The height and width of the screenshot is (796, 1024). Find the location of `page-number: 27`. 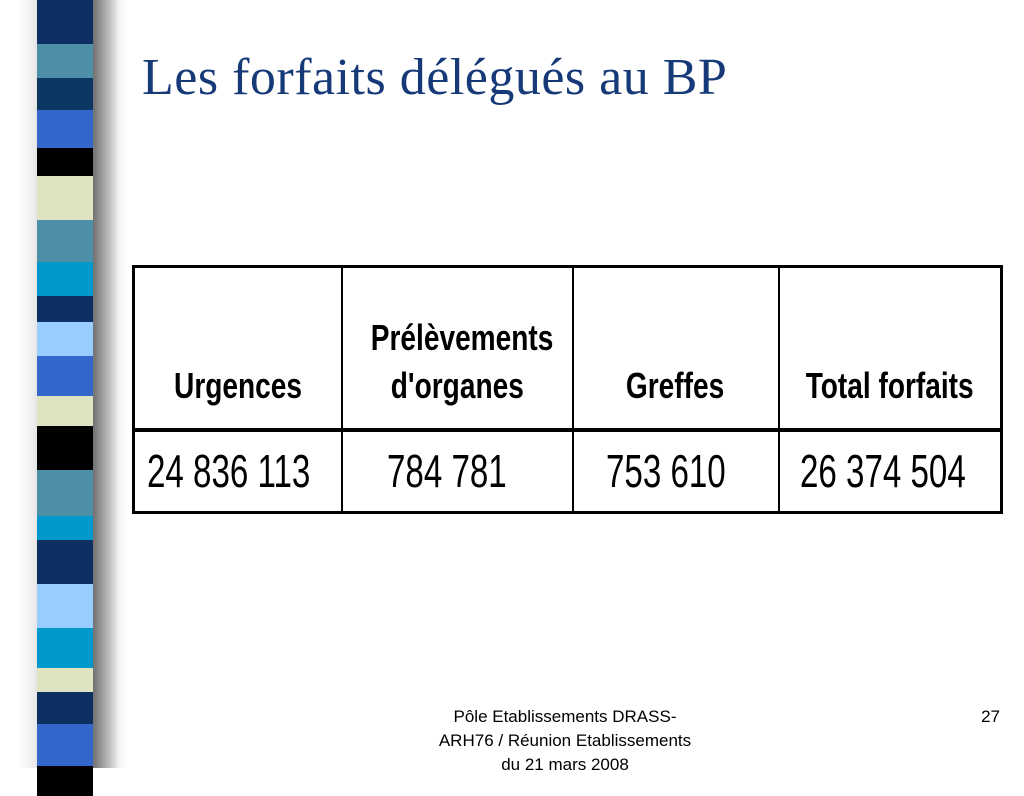

page-number: 27 is located at coordinates (990, 716).